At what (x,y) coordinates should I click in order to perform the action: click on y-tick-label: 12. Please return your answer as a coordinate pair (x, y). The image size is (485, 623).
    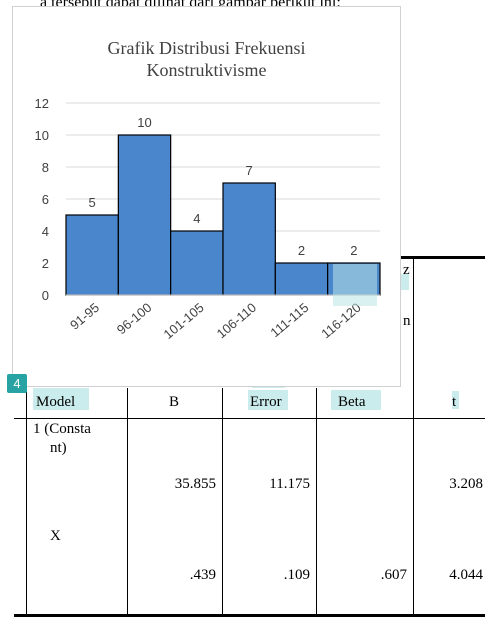
    Looking at the image, I should click on (42, 103).